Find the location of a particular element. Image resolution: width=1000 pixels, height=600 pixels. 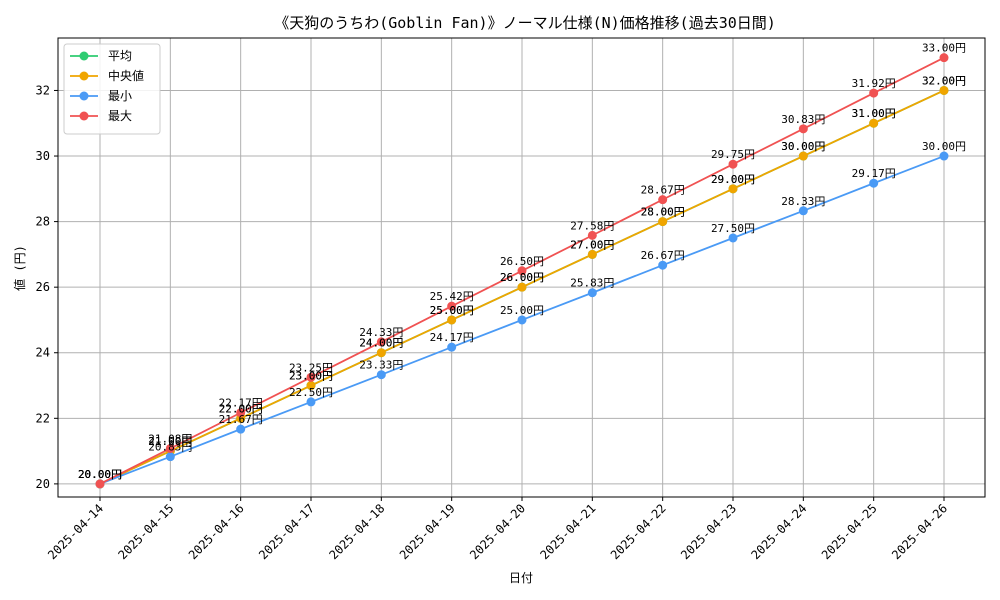

data-label: 29.17円 is located at coordinates (874, 173).